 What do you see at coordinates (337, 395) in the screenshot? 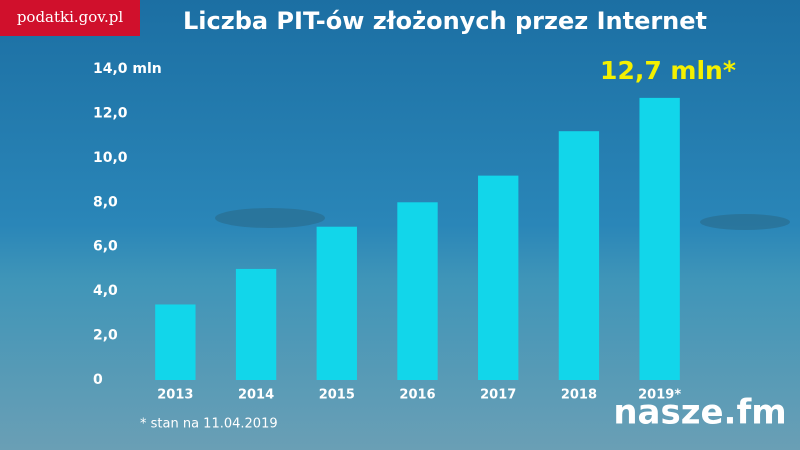
I see `x-tick-label: 2015` at bounding box center [337, 395].